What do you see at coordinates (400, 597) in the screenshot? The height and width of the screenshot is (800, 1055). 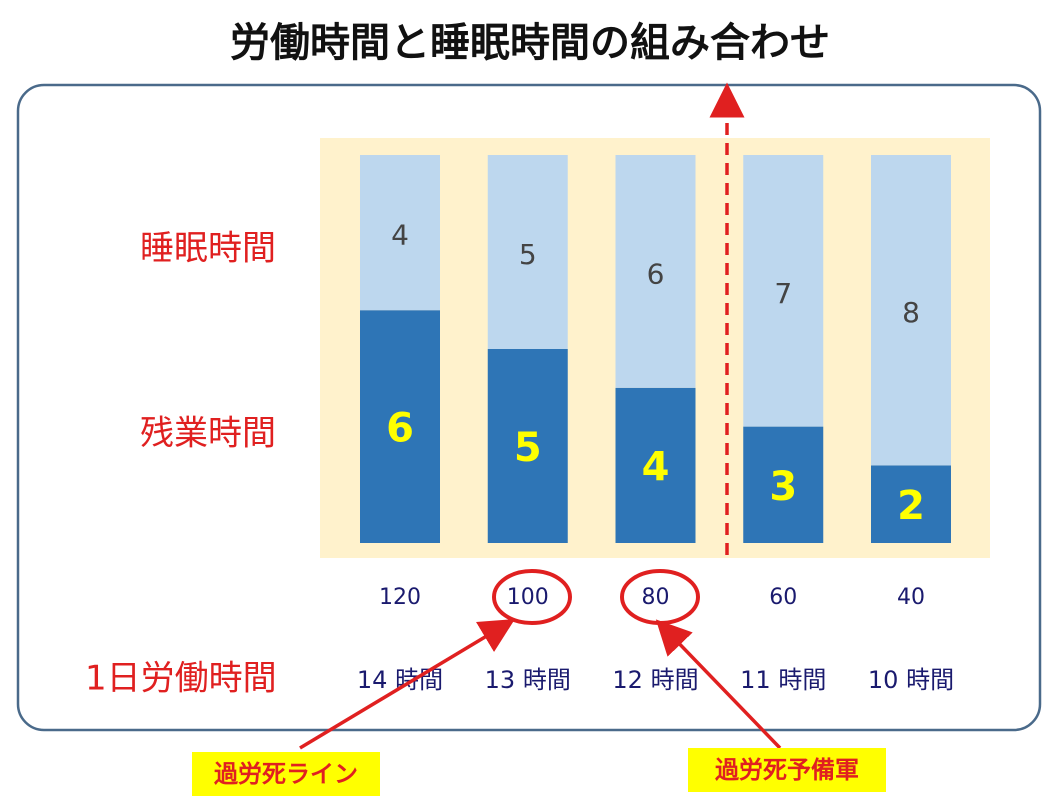 I see `x-tick-label: 120` at bounding box center [400, 597].